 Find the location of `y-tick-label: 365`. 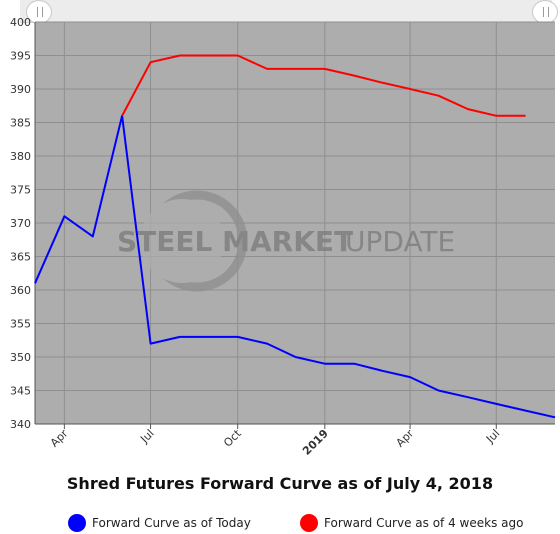

y-tick-label: 365 is located at coordinates (20, 257).